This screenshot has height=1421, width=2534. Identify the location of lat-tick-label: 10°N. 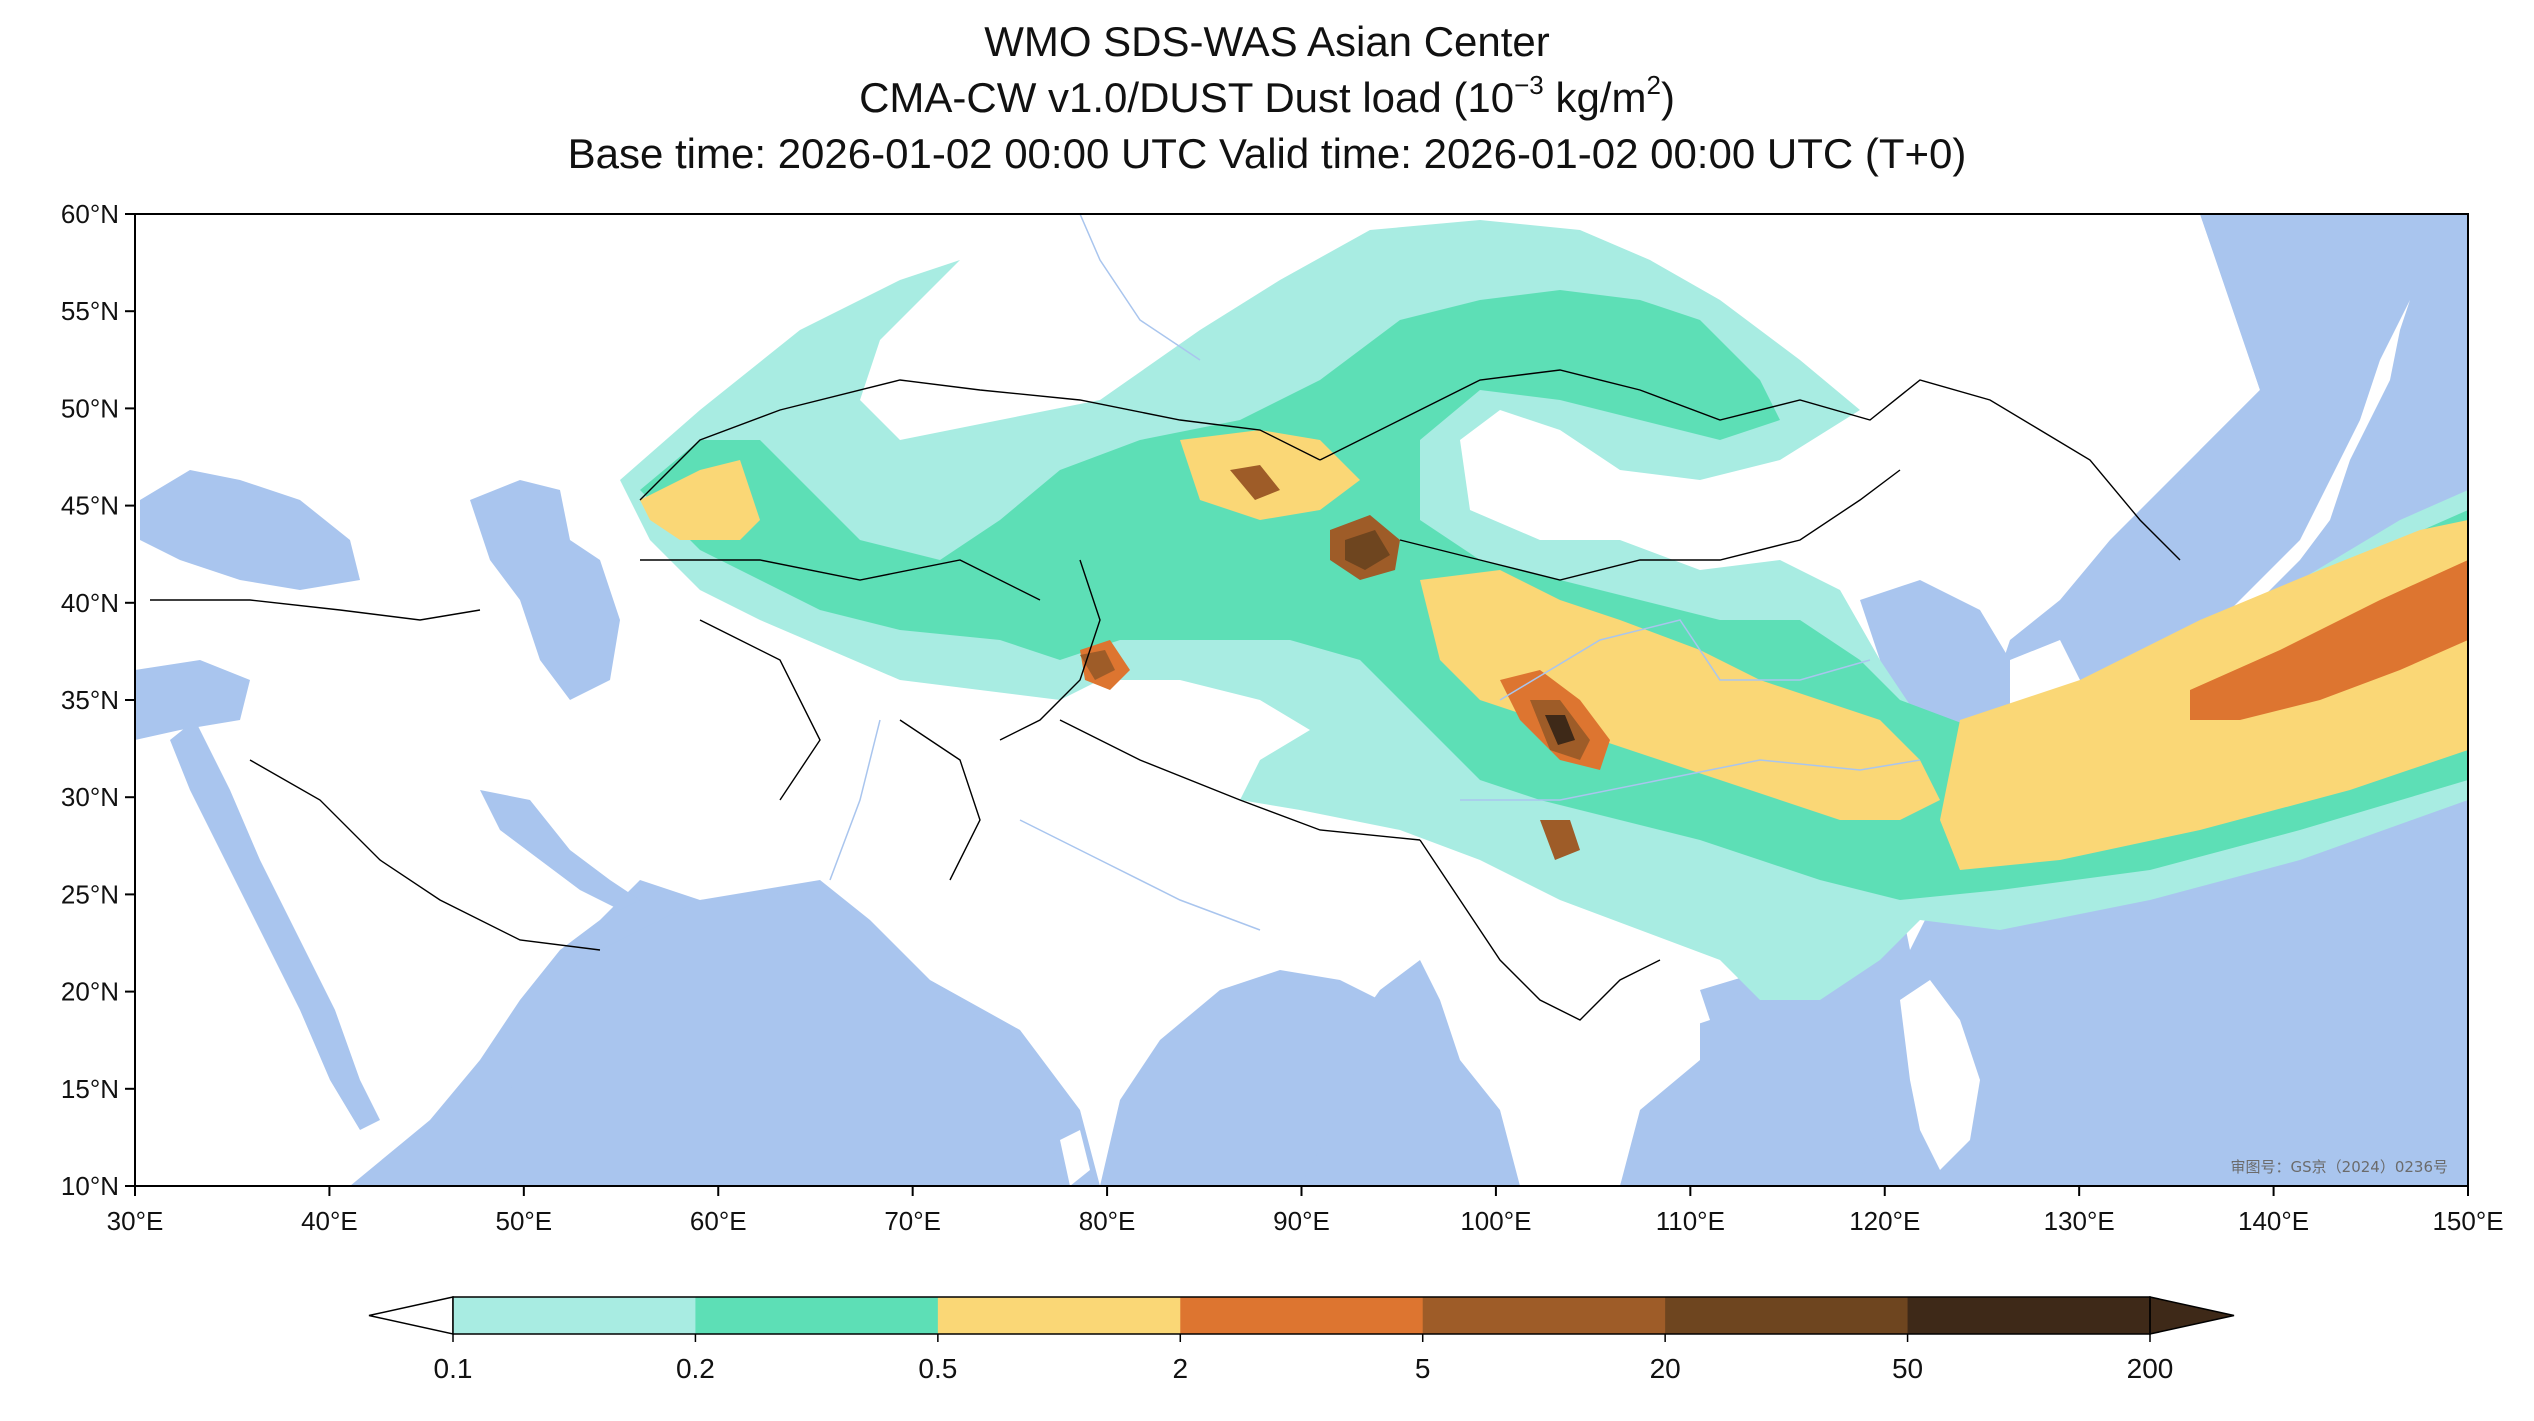
(90, 1186).